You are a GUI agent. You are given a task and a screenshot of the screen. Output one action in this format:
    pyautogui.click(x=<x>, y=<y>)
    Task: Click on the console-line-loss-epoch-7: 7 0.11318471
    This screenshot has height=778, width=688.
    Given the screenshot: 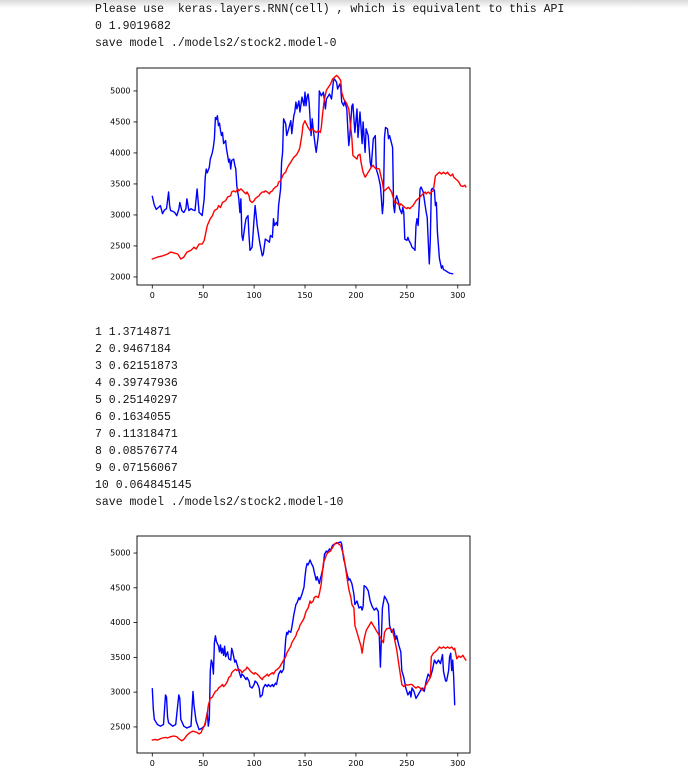 What is the action you would take?
    pyautogui.click(x=136, y=434)
    